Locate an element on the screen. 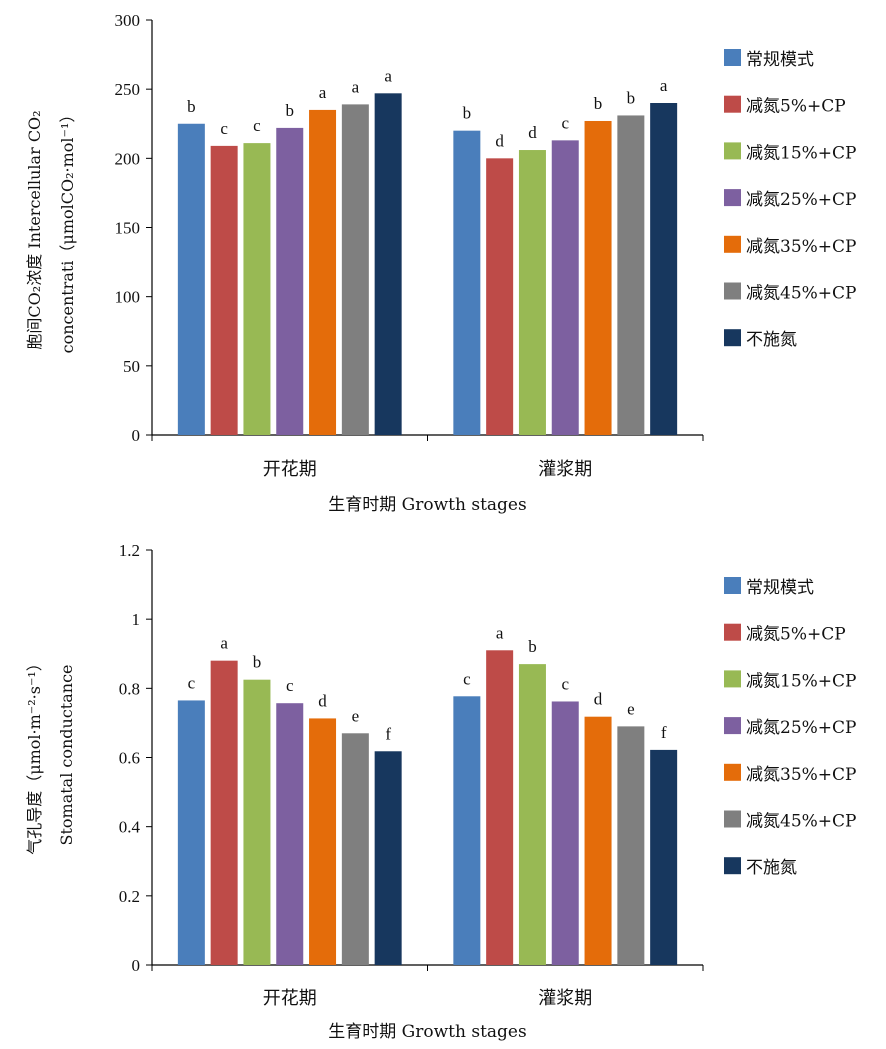 The image size is (886, 1049). chart-1-category-label: 开花期 is located at coordinates (290, 469).